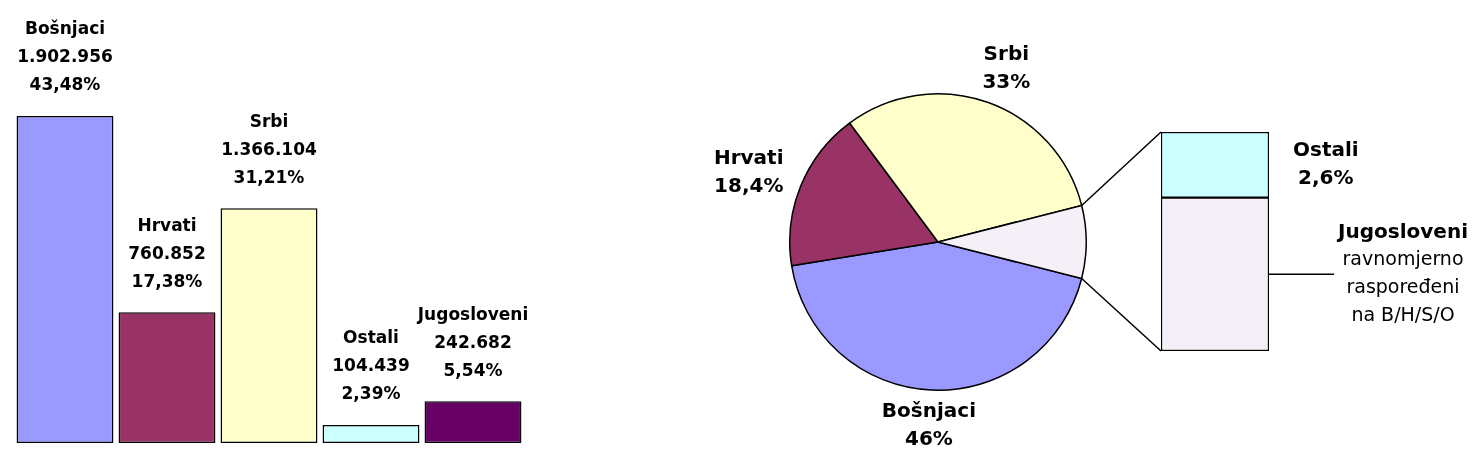 Image resolution: width=1478 pixels, height=450 pixels. Describe the element at coordinates (371, 365) in the screenshot. I see `annotation: 104.439` at that location.